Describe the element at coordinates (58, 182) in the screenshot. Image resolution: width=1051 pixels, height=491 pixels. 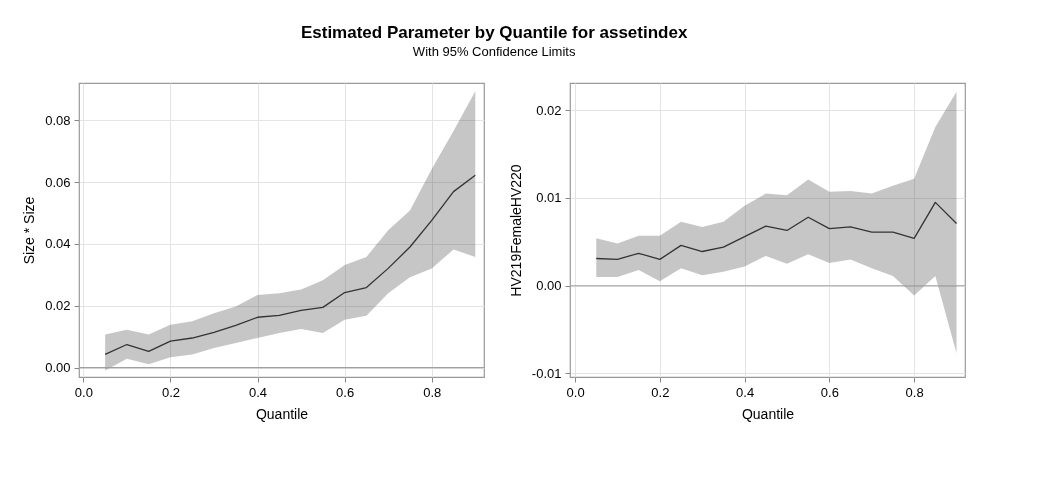
I see `y-tick-label: 0.06` at that location.